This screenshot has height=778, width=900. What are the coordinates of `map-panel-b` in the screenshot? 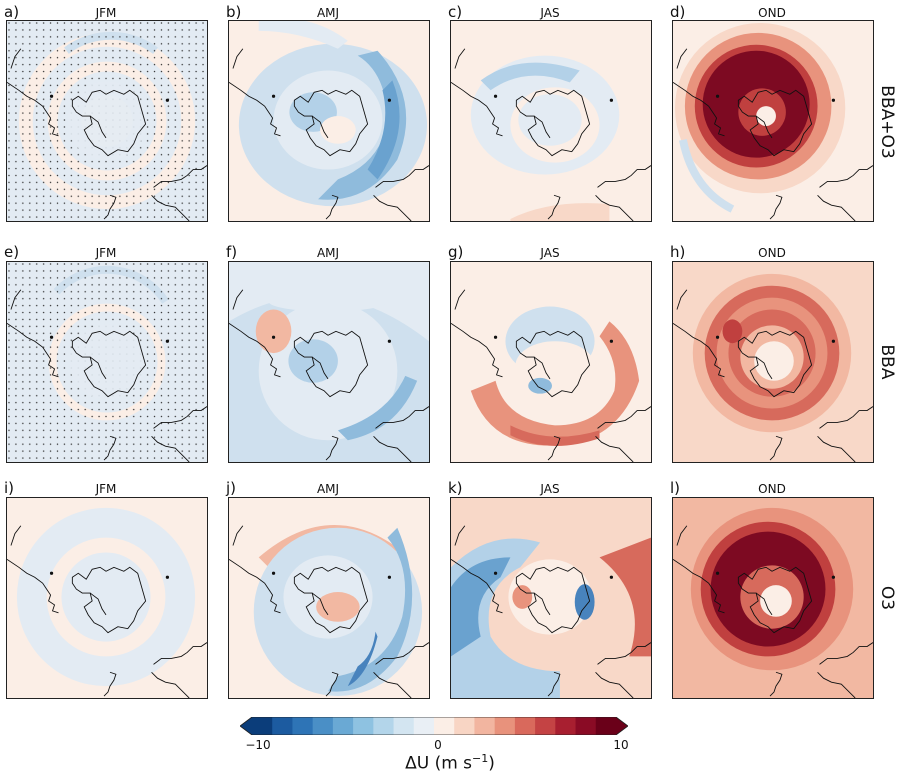 It's located at (329, 121).